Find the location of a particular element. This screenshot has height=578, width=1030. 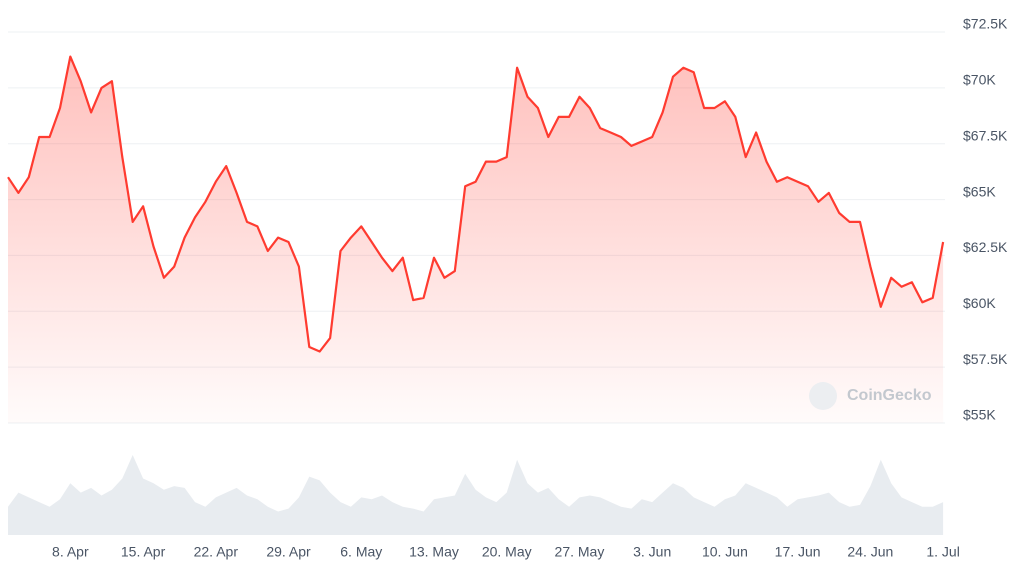

x-tick-label: 1. Jul is located at coordinates (942, 552).